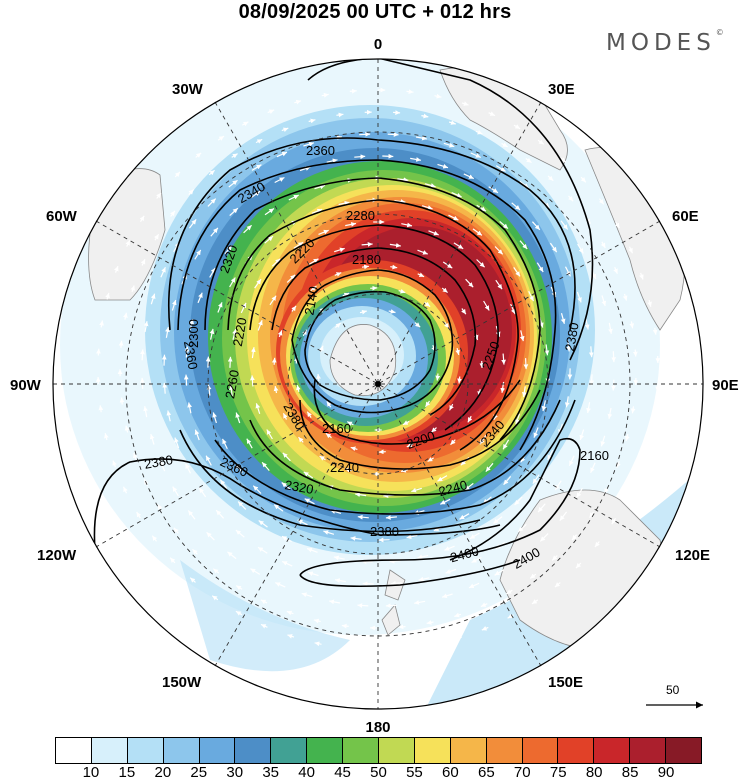 The image size is (750, 782). Describe the element at coordinates (127, 772) in the screenshot. I see `colorbar-tick-label: 15` at that location.